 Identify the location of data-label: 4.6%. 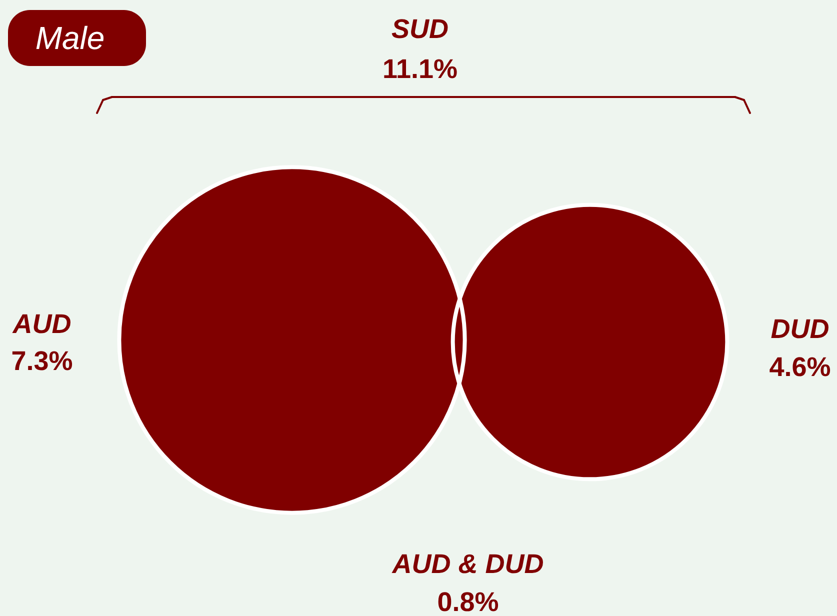
(800, 367).